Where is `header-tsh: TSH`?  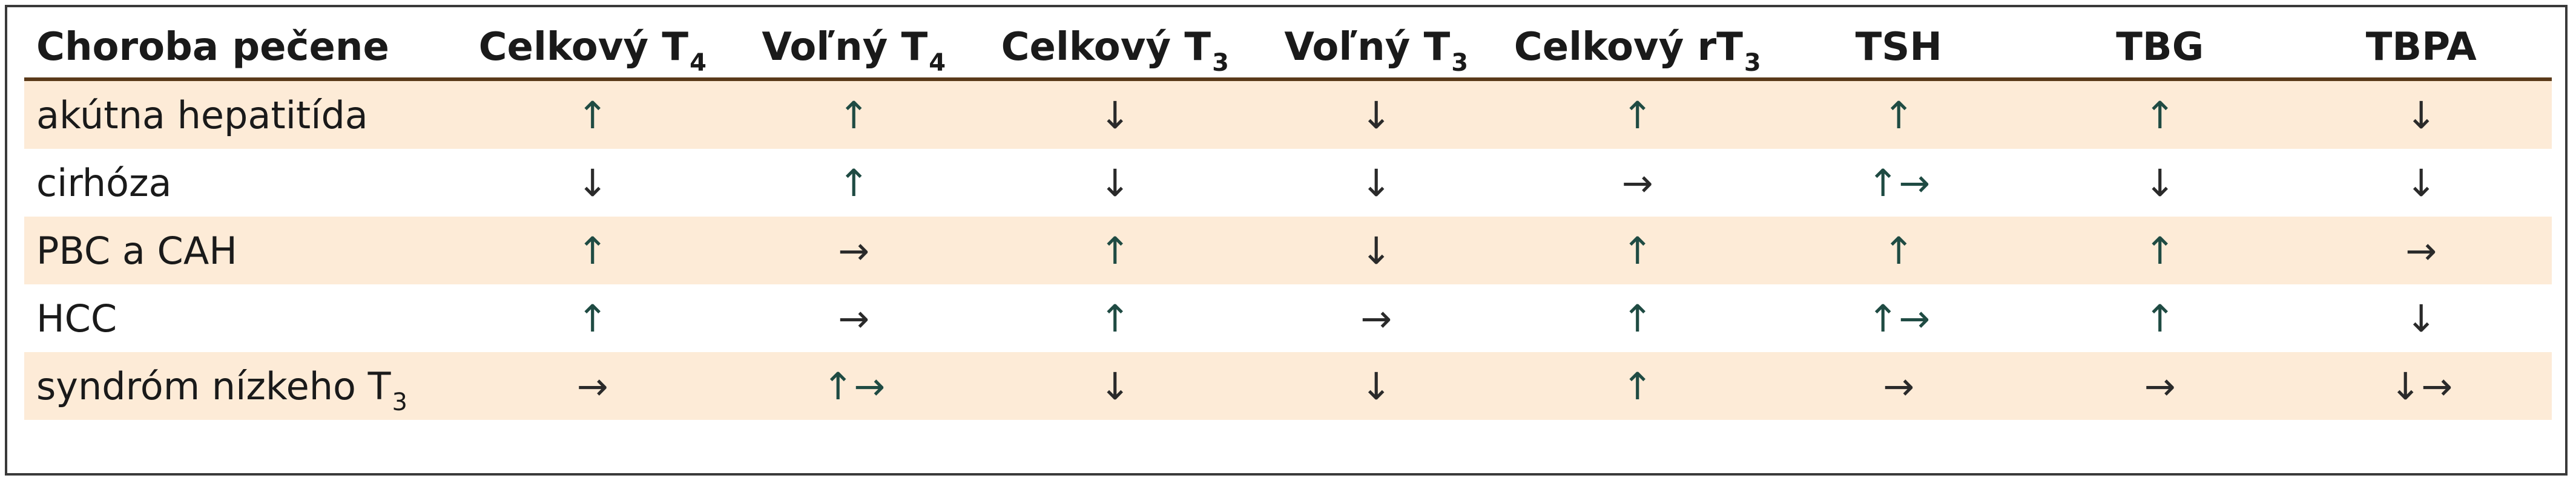 header-tsh: TSH is located at coordinates (1898, 49).